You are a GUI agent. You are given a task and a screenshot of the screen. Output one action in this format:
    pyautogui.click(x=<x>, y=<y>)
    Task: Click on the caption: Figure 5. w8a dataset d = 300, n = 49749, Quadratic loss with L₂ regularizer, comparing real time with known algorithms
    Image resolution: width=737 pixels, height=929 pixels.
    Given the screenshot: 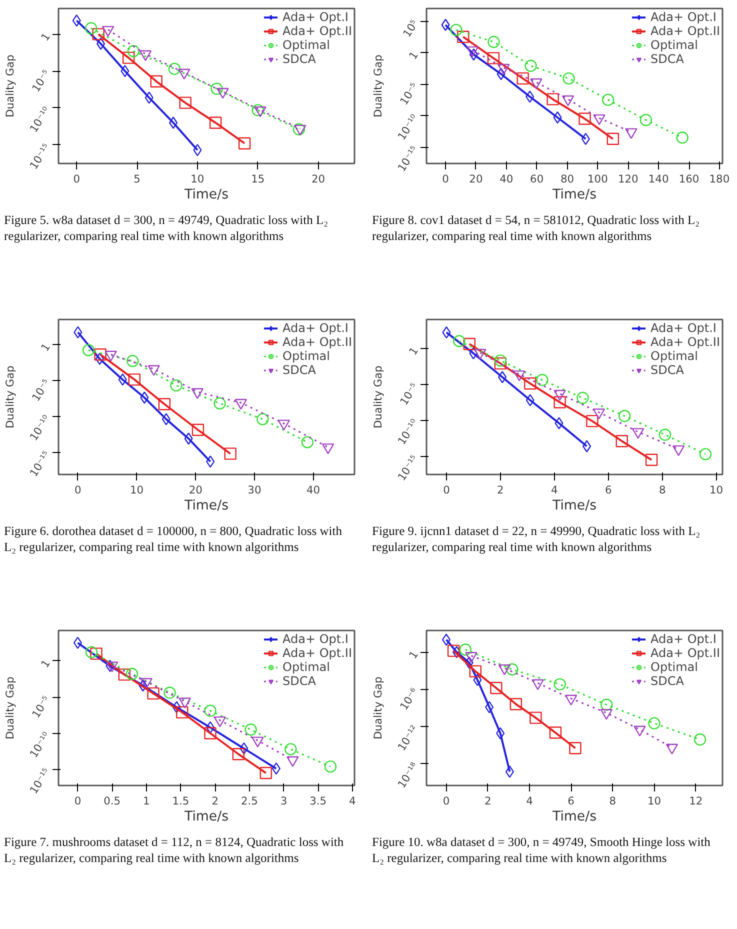 What is the action you would take?
    pyautogui.click(x=166, y=228)
    